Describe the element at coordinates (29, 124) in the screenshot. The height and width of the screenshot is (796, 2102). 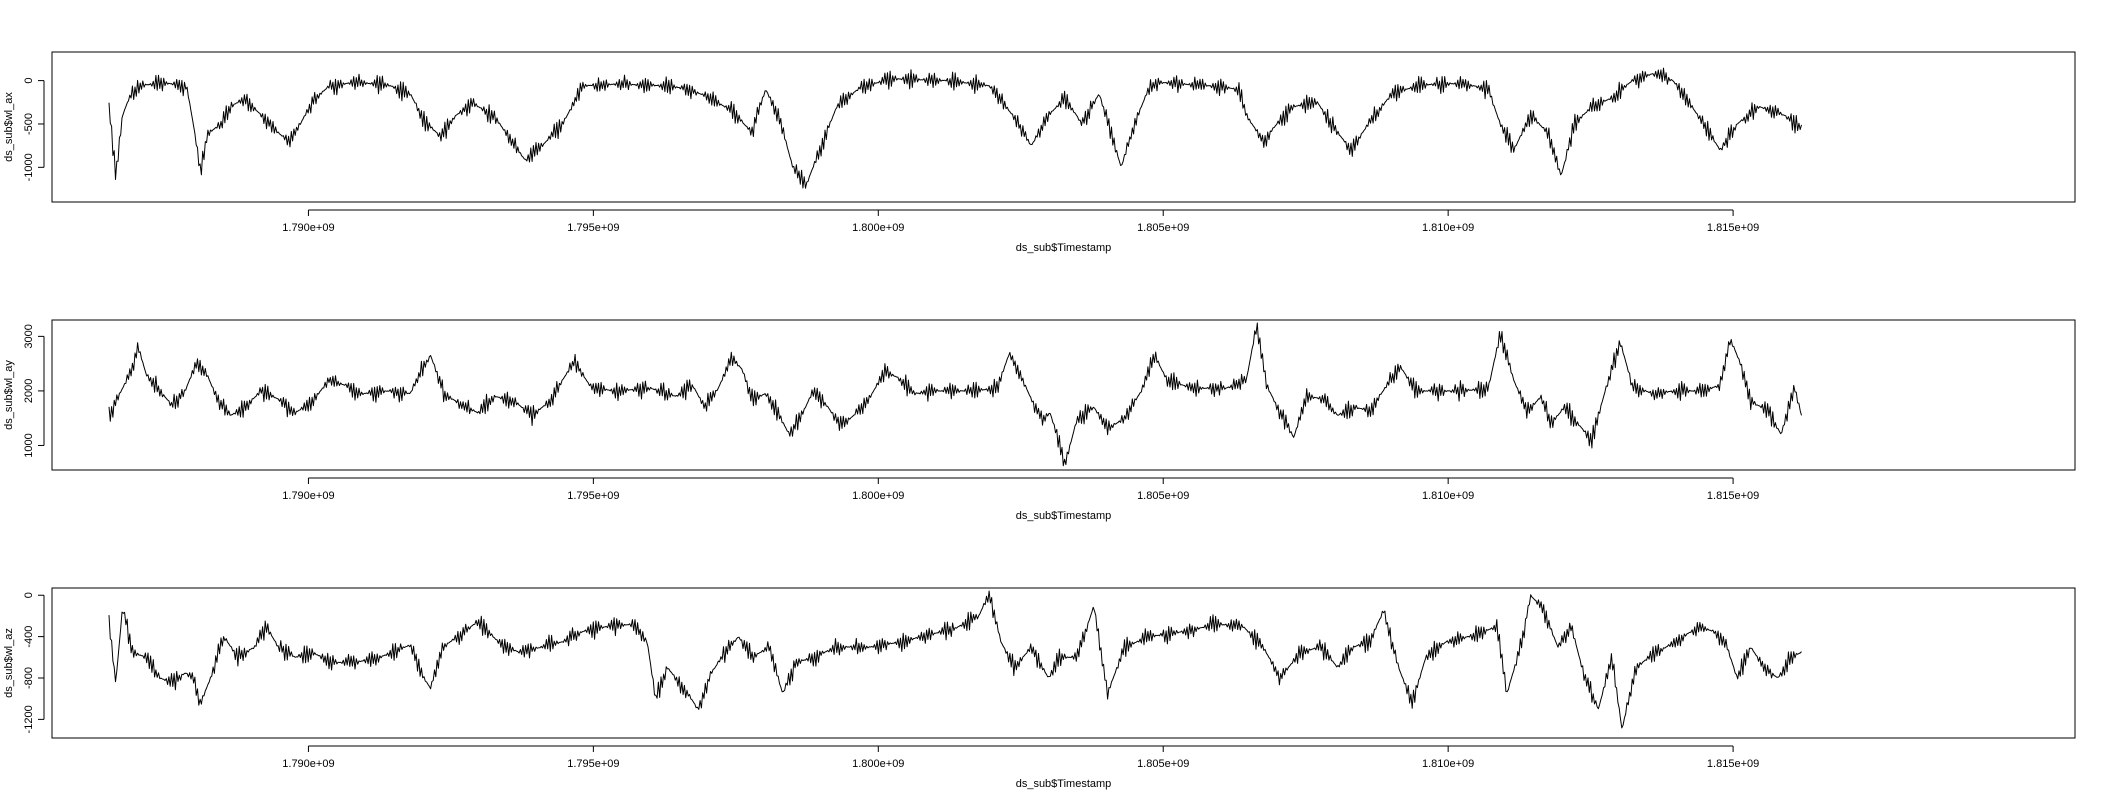
I see `y-tick-label: -500` at that location.